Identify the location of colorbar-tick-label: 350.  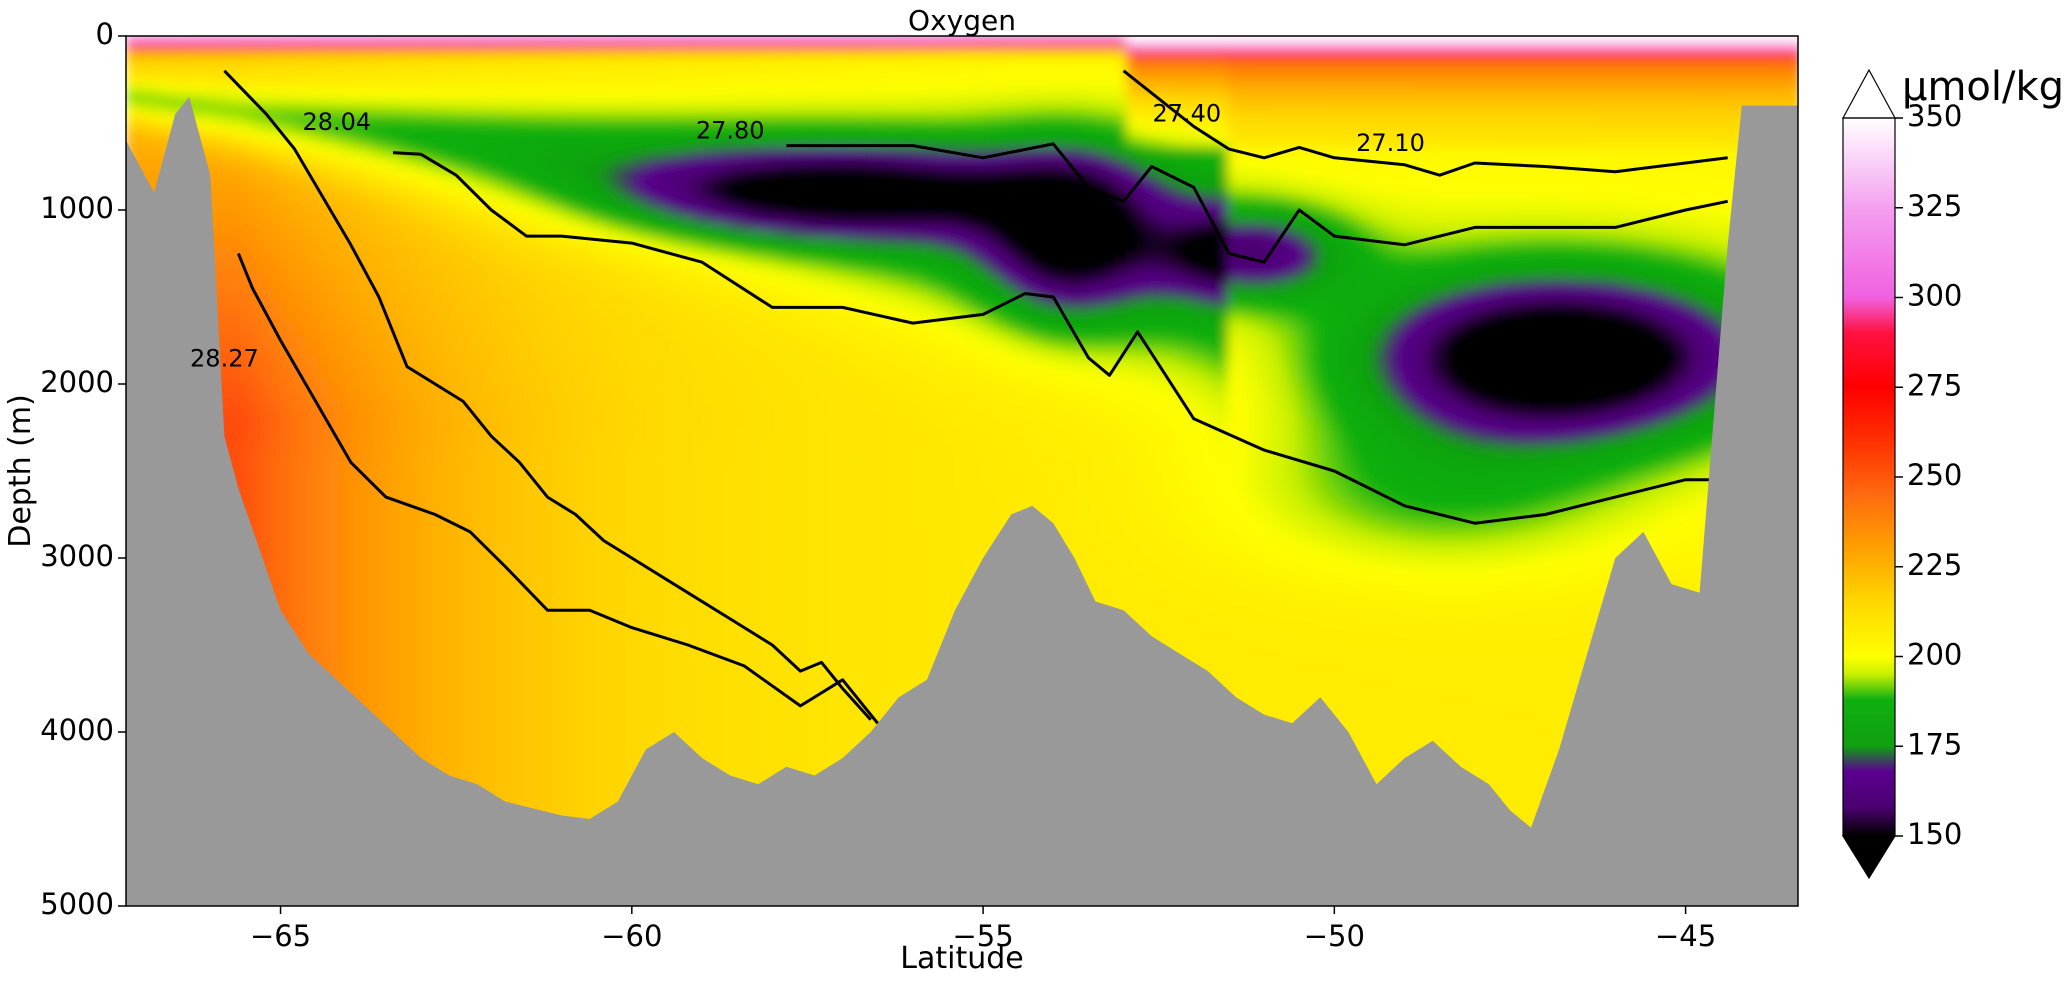
(1934, 116).